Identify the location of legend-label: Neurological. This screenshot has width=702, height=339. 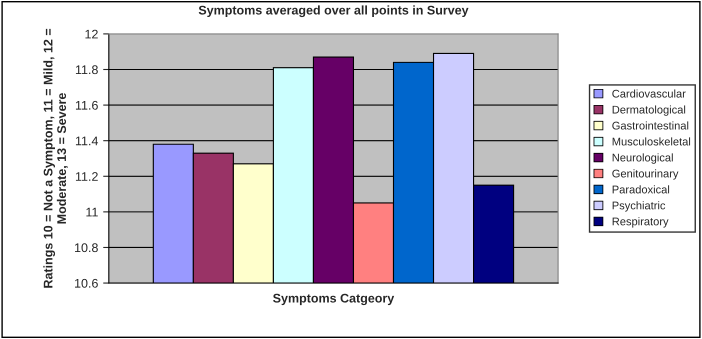
(642, 158).